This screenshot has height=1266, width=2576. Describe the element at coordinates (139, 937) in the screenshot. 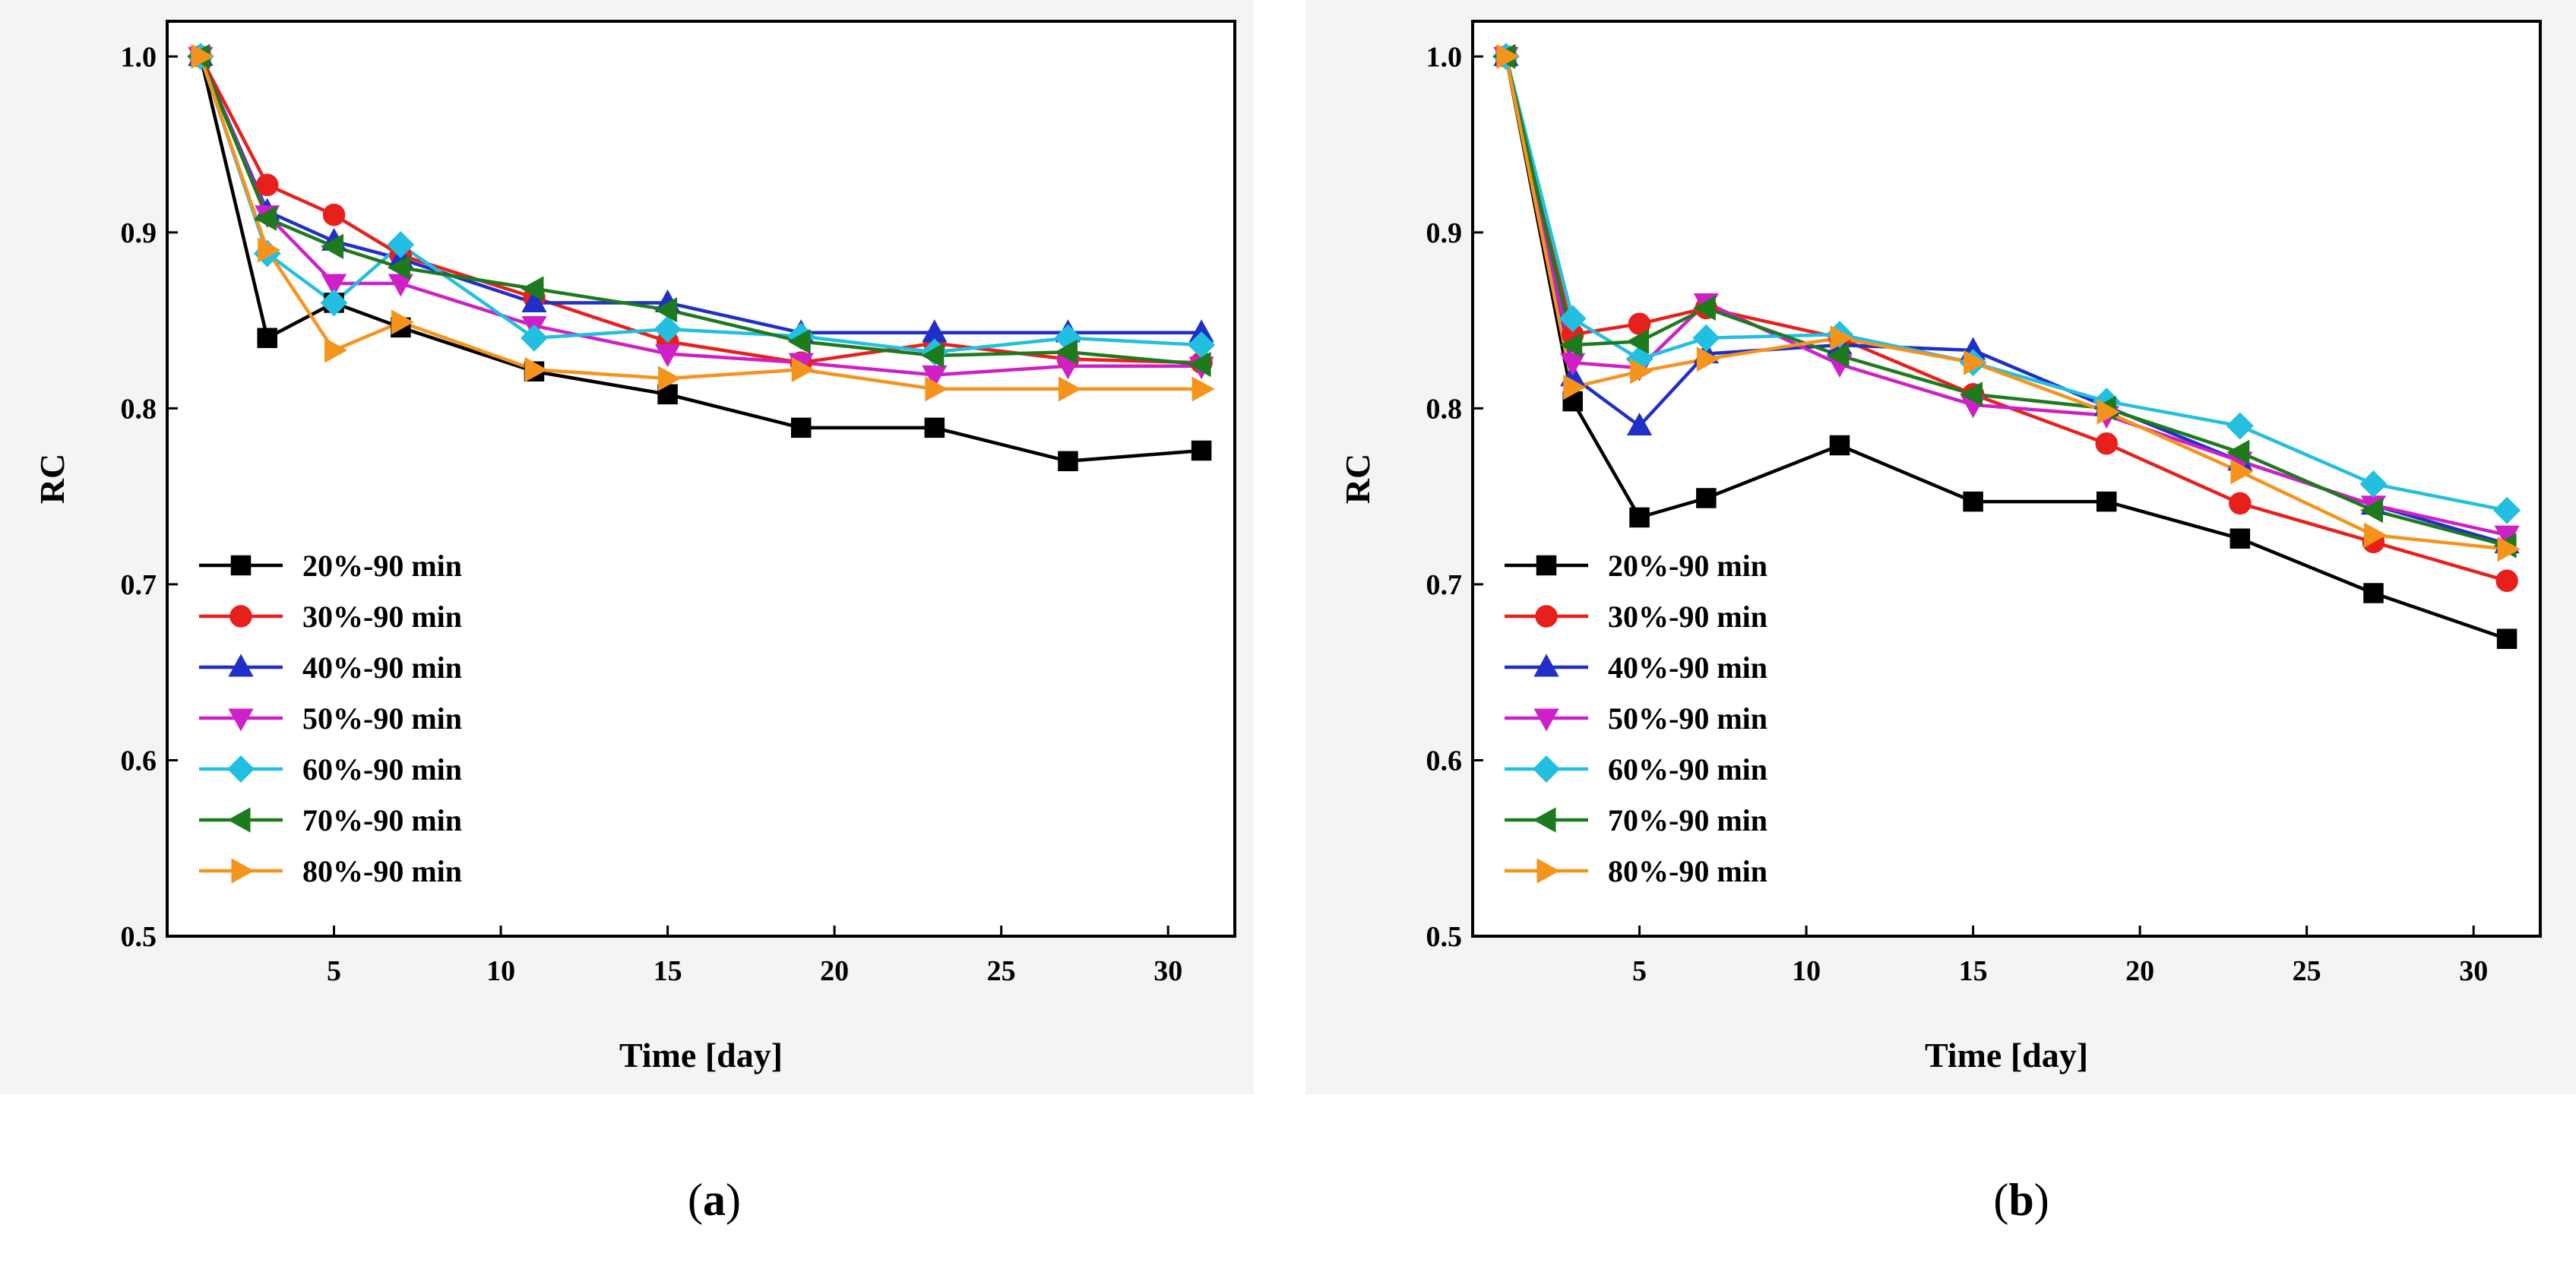

I see `pa-y-tick-label-0: 0.5` at that location.